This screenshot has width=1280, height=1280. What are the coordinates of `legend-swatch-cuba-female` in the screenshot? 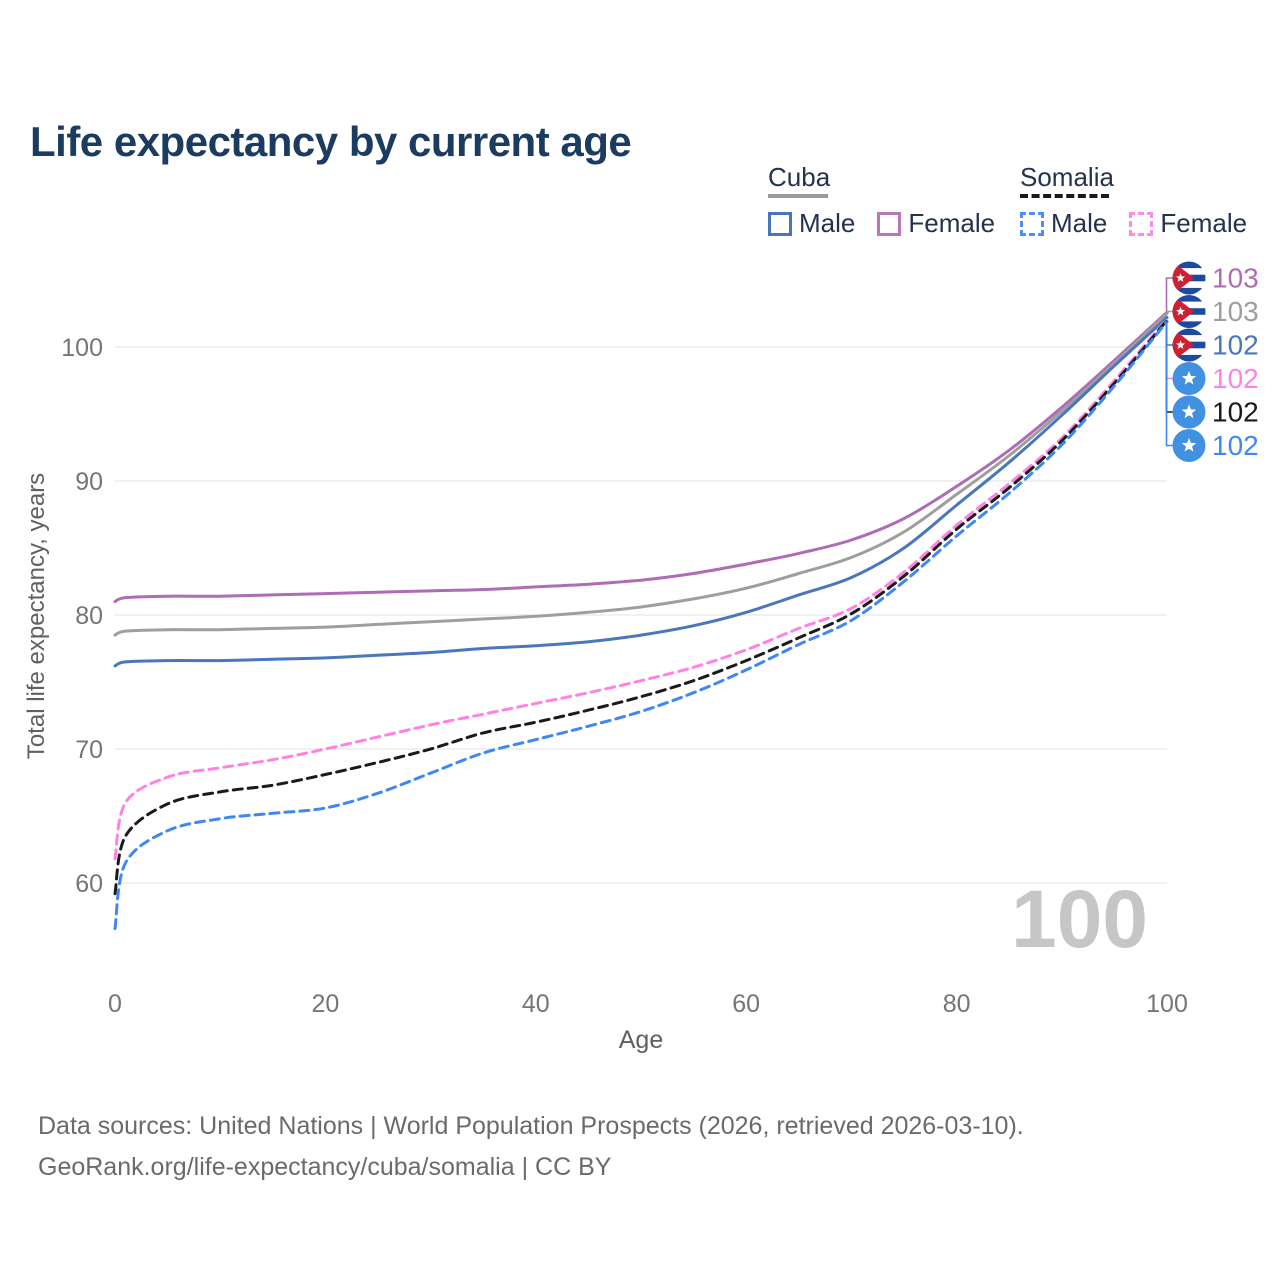 It's located at (889, 223).